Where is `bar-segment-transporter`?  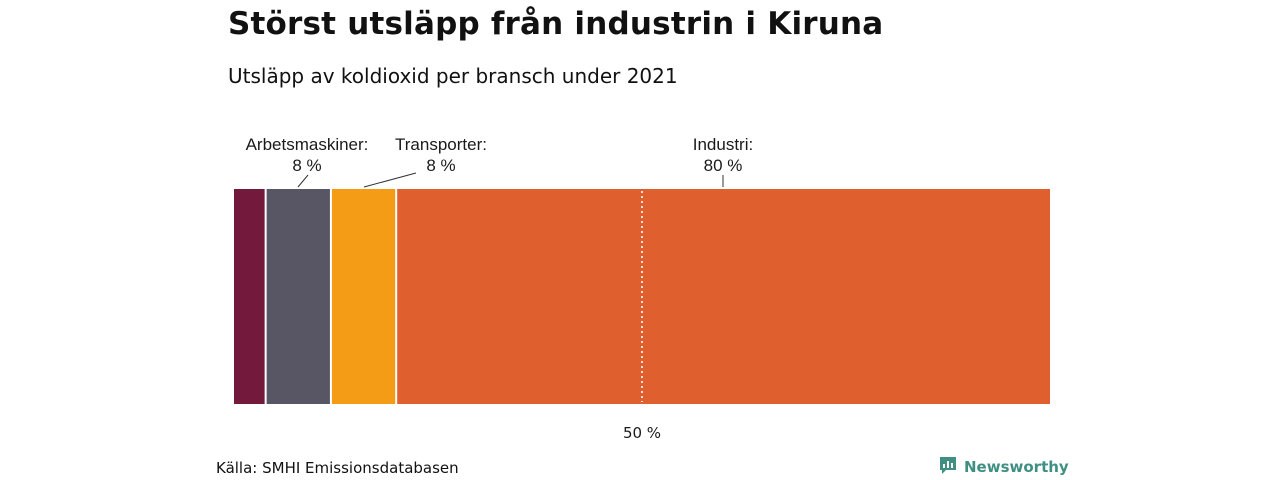 bar-segment-transporter is located at coordinates (363, 296).